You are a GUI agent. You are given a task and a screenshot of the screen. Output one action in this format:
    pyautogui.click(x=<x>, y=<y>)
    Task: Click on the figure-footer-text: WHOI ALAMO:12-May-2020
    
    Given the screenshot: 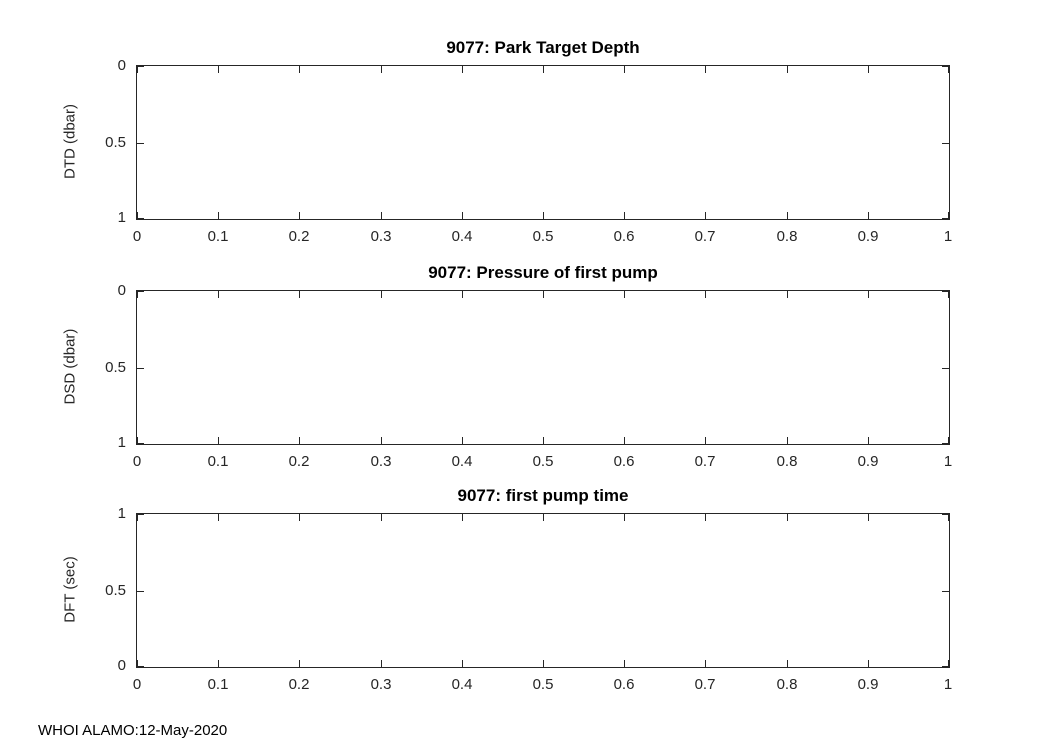 What is the action you would take?
    pyautogui.click(x=133, y=730)
    